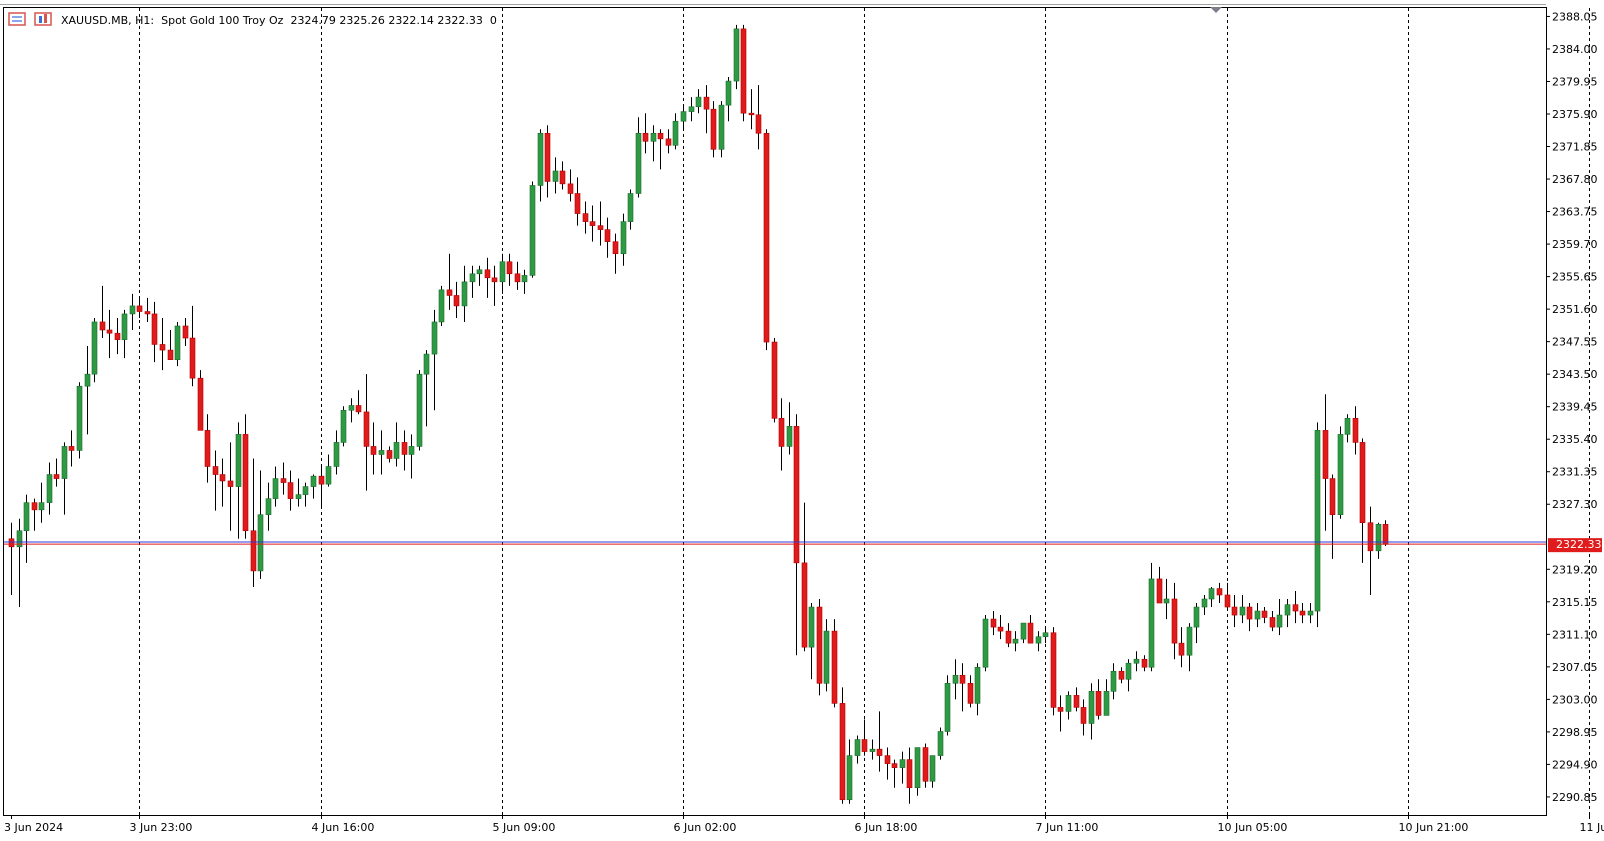 This screenshot has width=1604, height=841. What do you see at coordinates (343, 827) in the screenshot?
I see `x-tick-label: 4 Jun 16:00` at bounding box center [343, 827].